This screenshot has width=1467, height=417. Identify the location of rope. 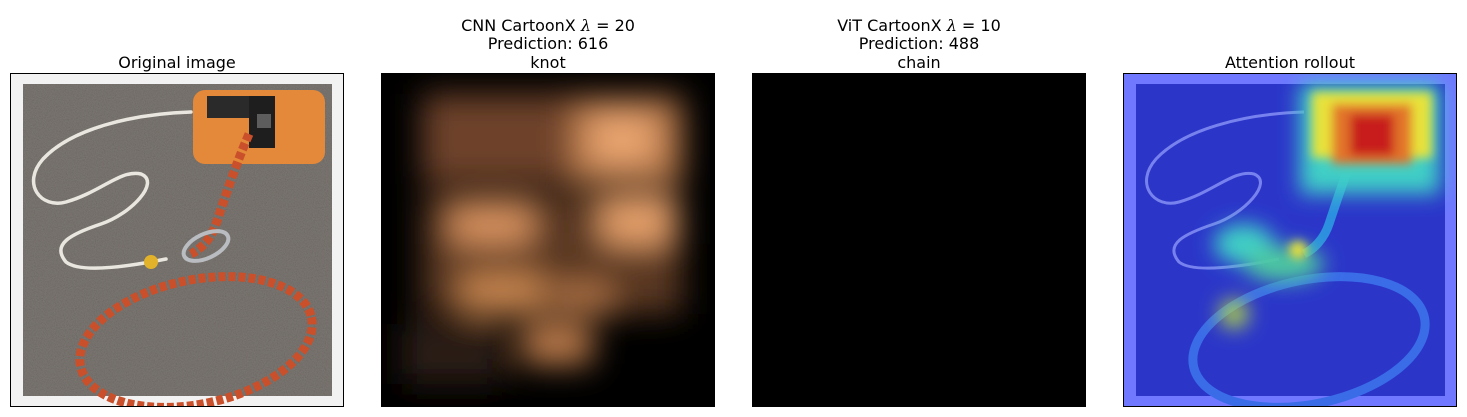
(112, 190).